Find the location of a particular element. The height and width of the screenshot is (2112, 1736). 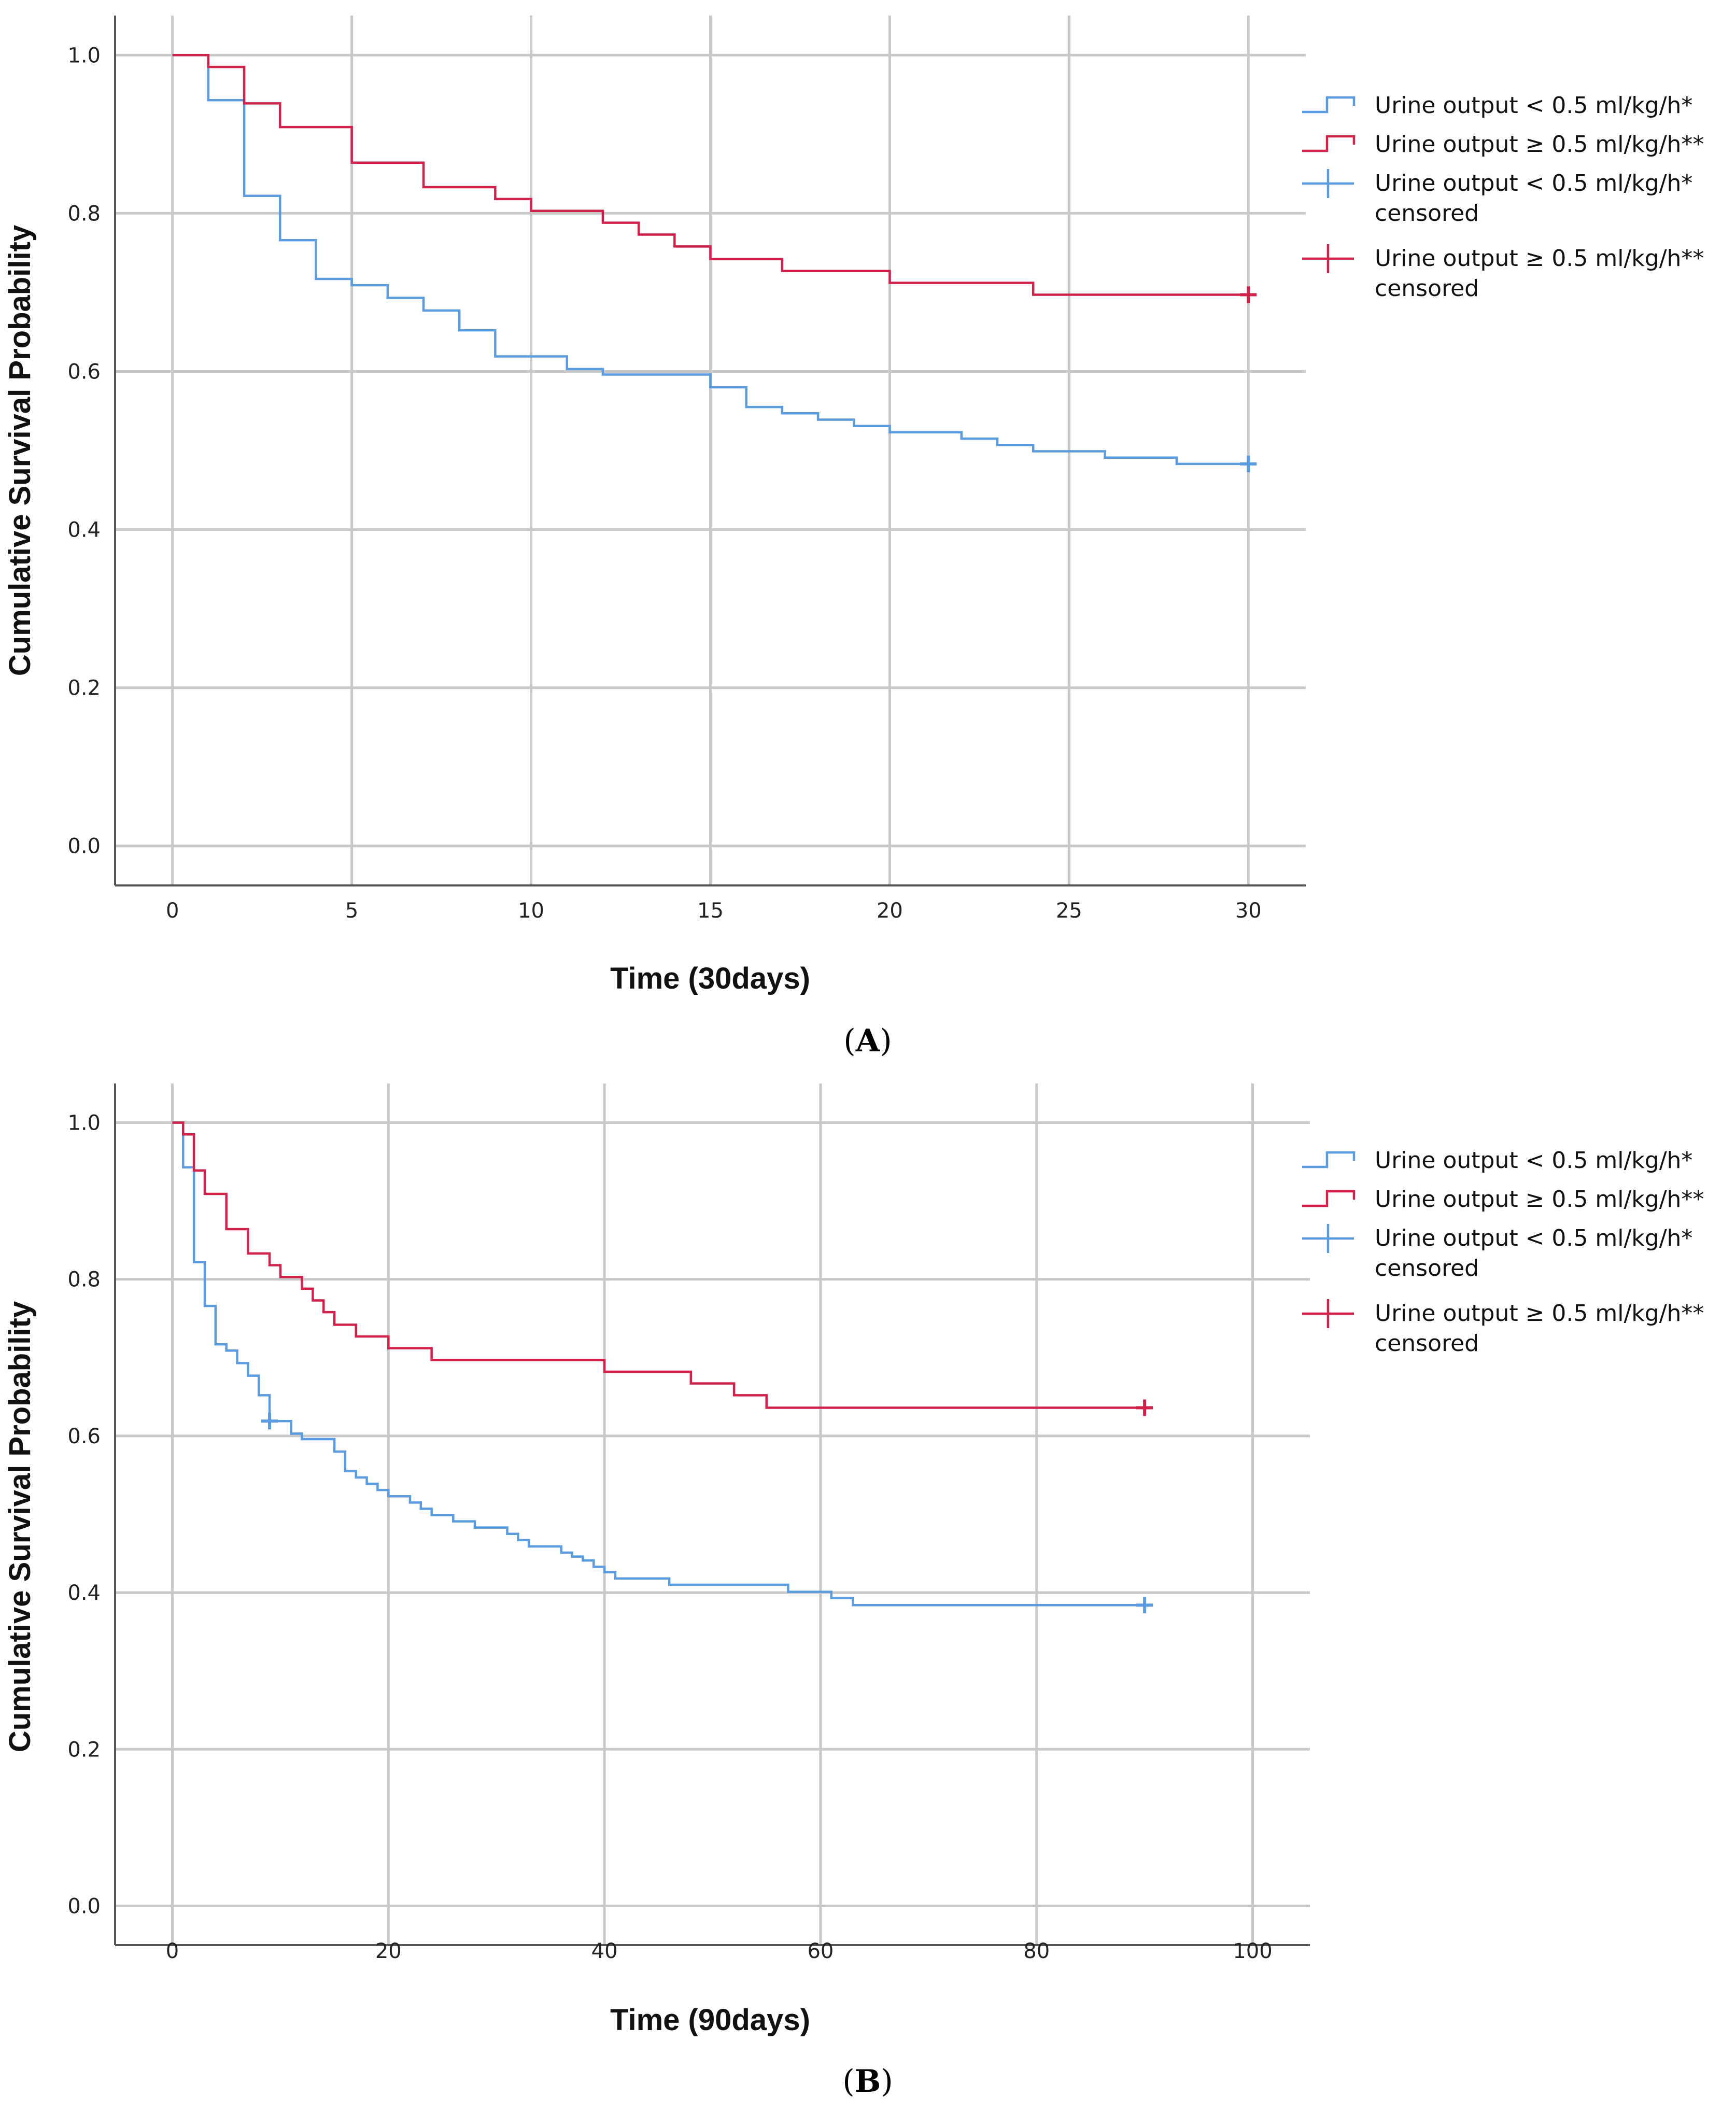

panel-label: (A) is located at coordinates (867, 1040).